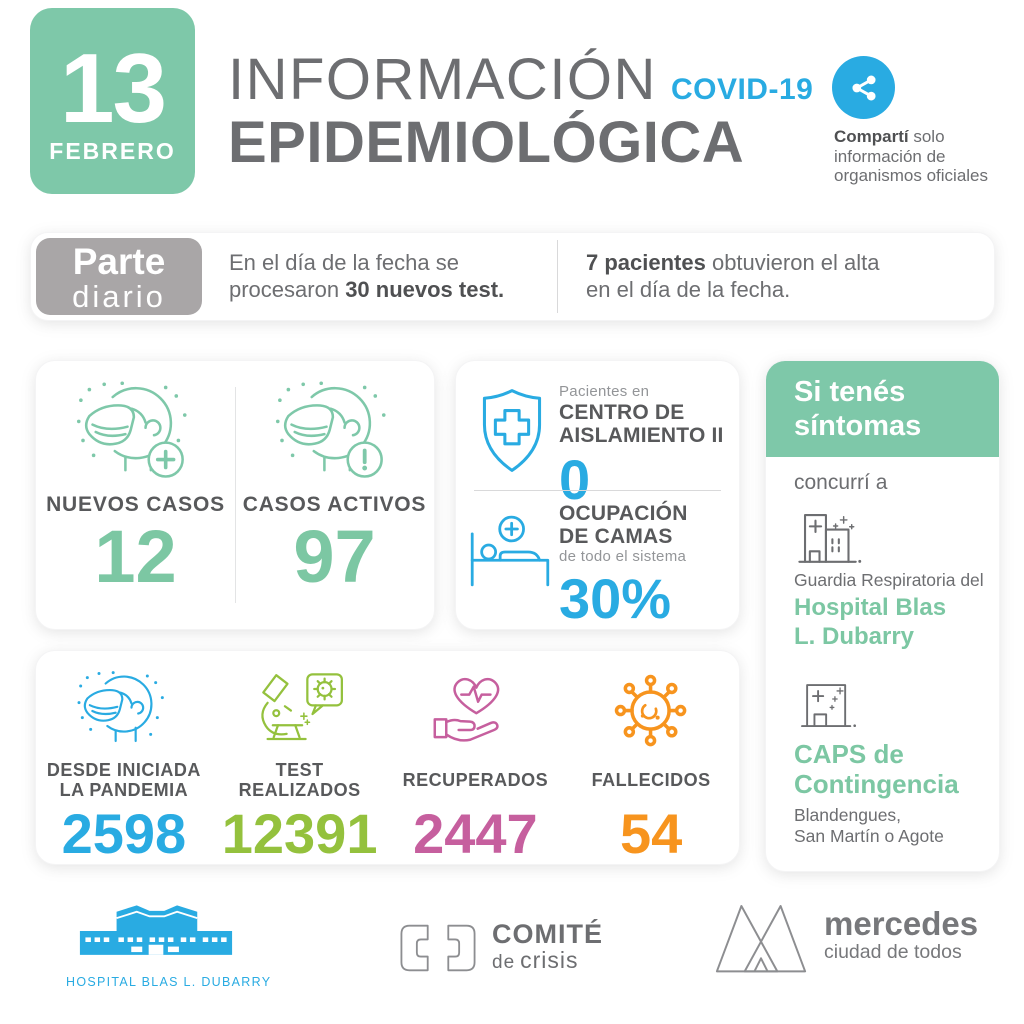 Image resolution: width=1024 pixels, height=1024 pixels. What do you see at coordinates (623, 556) in the screenshot?
I see `beds-kicker: de todo el sistema` at bounding box center [623, 556].